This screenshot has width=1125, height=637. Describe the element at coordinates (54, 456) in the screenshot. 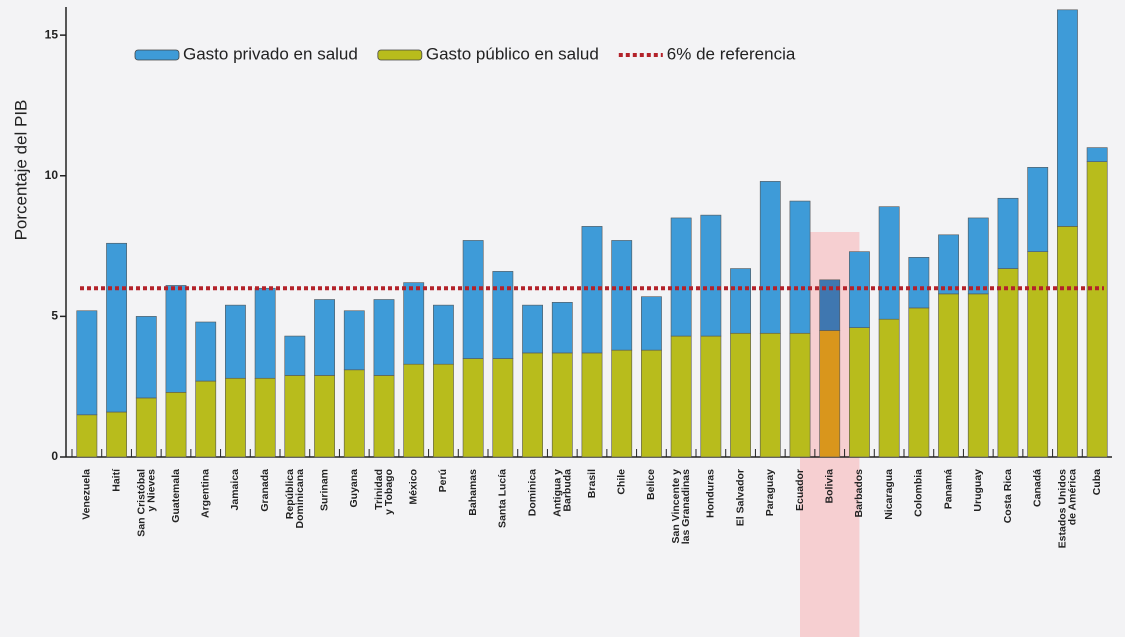

I see `y-tick-label: 0` at that location.